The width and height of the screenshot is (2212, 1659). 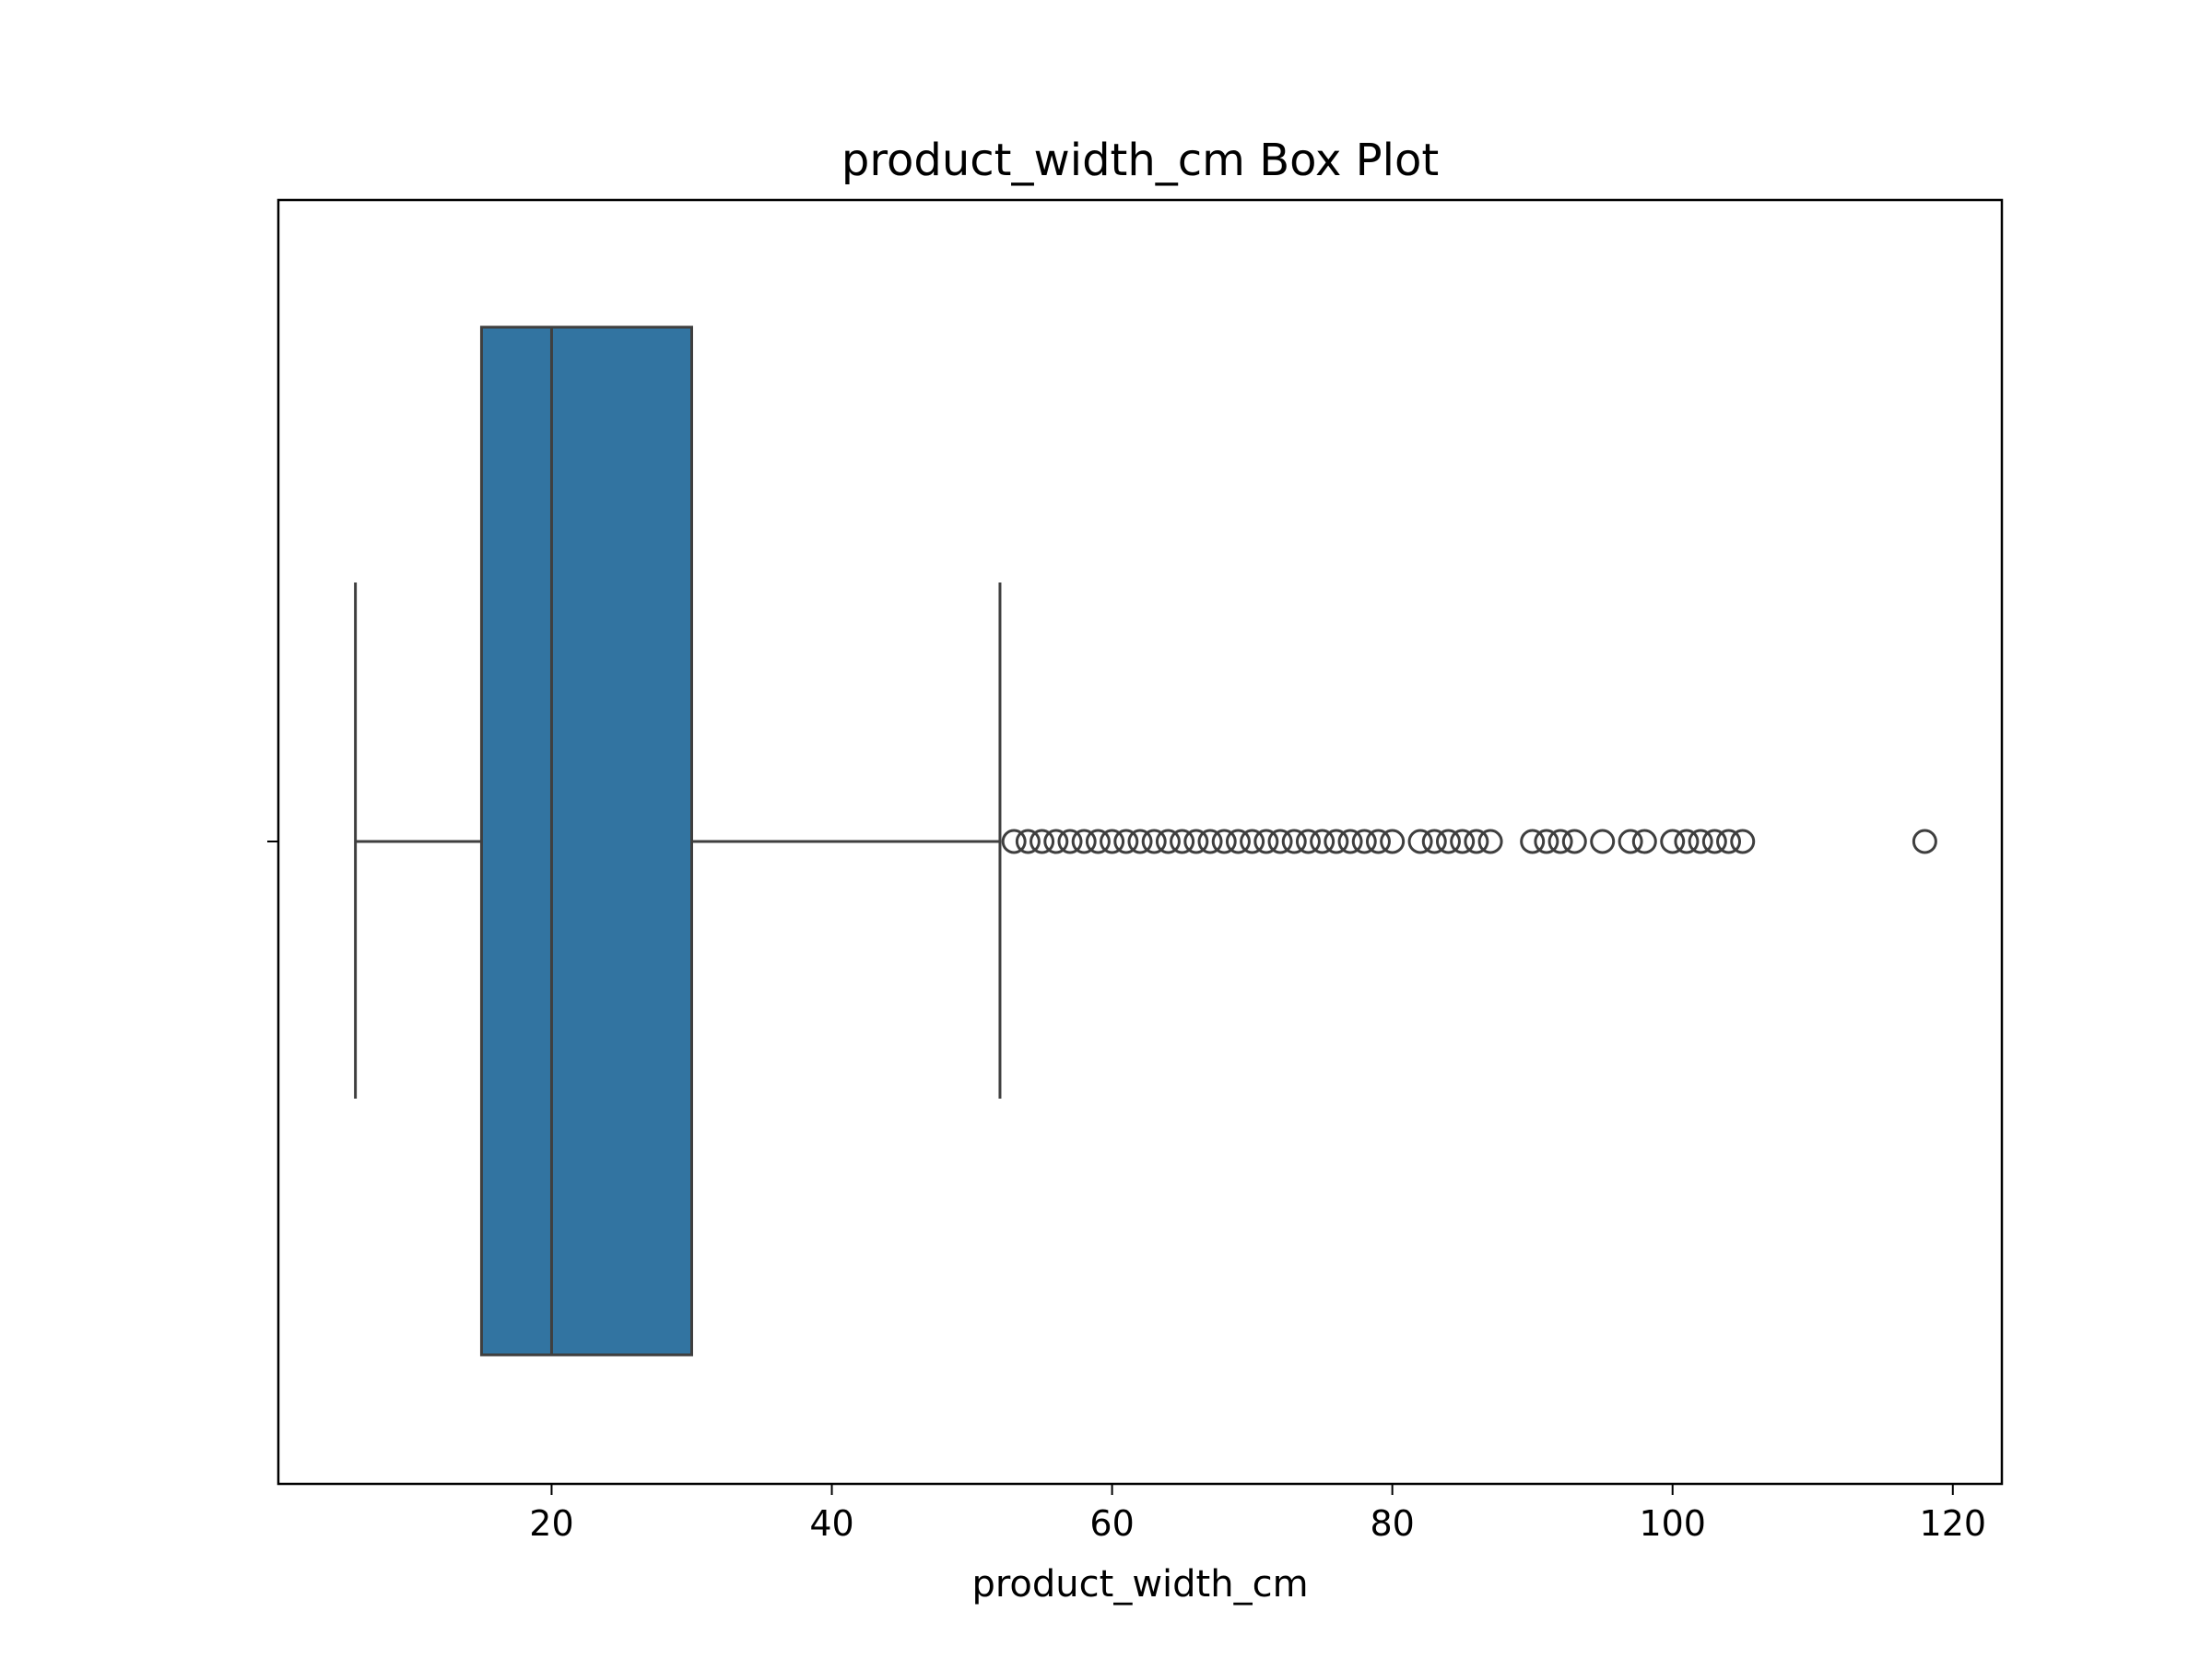 What do you see at coordinates (586, 841) in the screenshot?
I see `iqr-box` at bounding box center [586, 841].